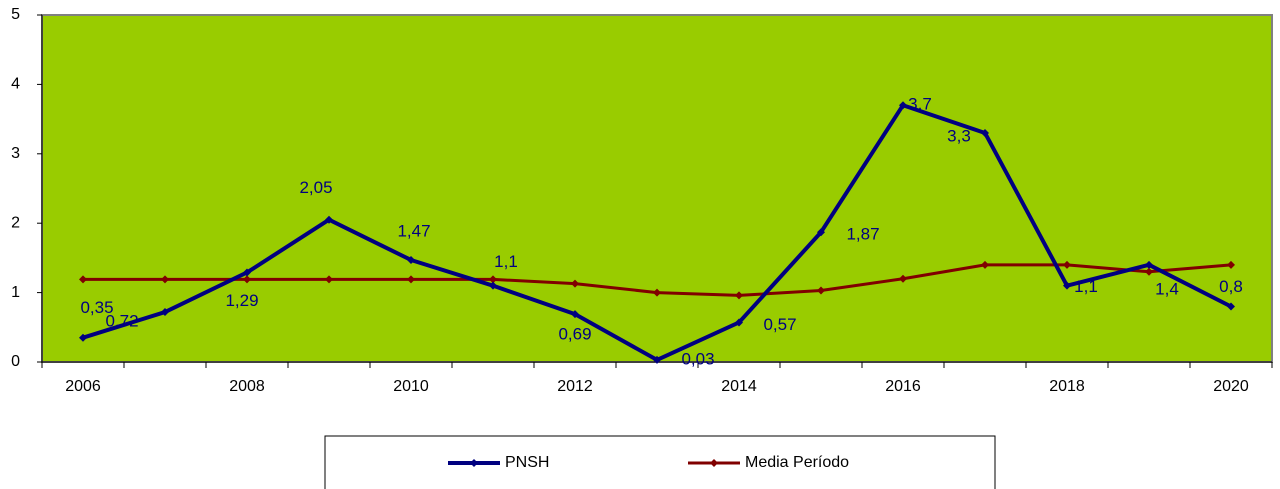  I want to click on legend-box, so click(660, 462).